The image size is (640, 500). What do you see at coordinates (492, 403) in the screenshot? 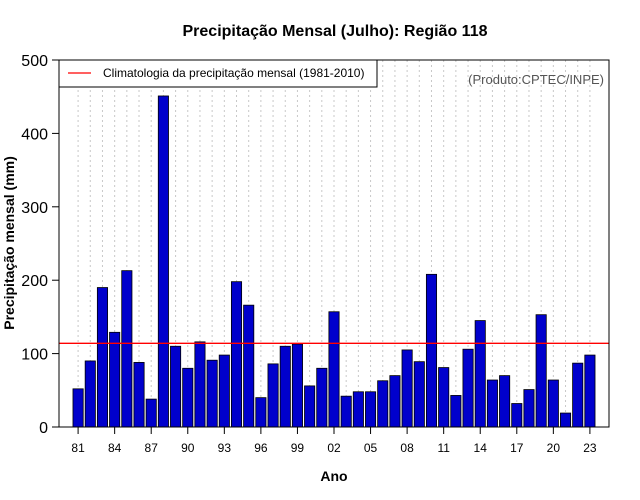
I see `bar-2015` at bounding box center [492, 403].